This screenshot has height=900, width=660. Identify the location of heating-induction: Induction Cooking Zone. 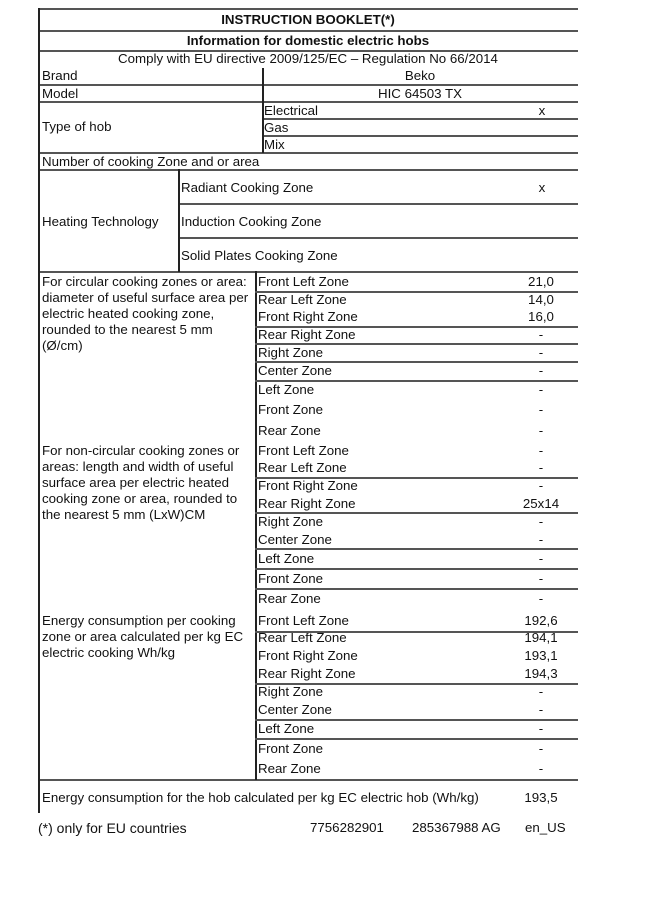
(251, 221).